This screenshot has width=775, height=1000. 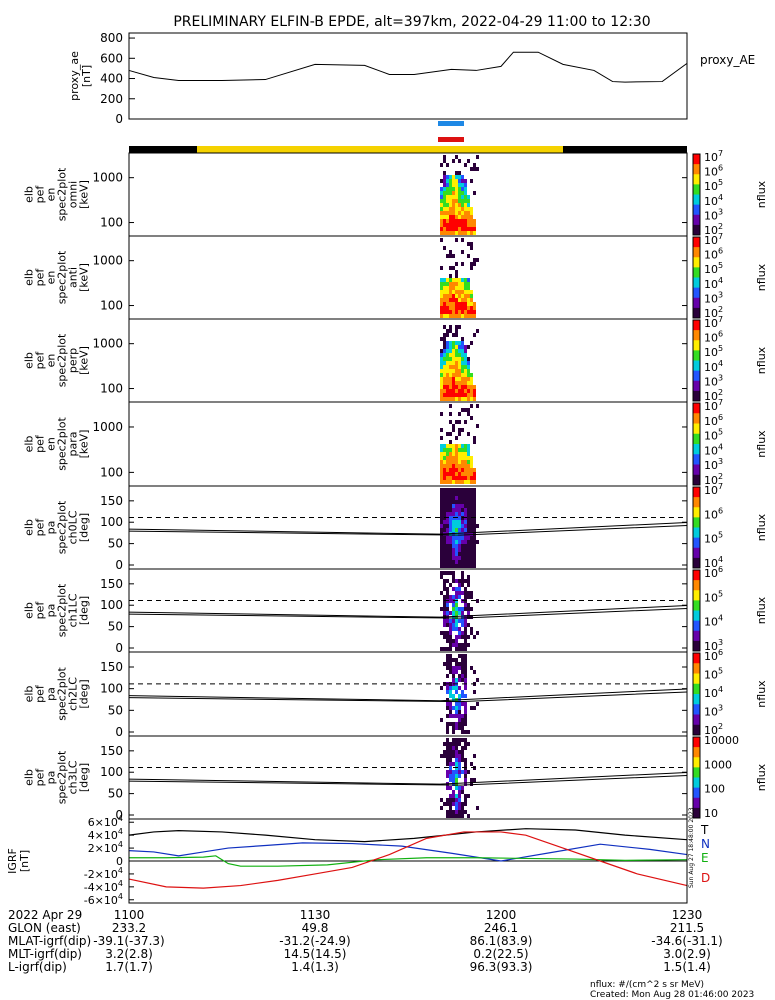 What do you see at coordinates (761, 610) in the screenshot?
I see `colorbar-label: nflux` at bounding box center [761, 610].